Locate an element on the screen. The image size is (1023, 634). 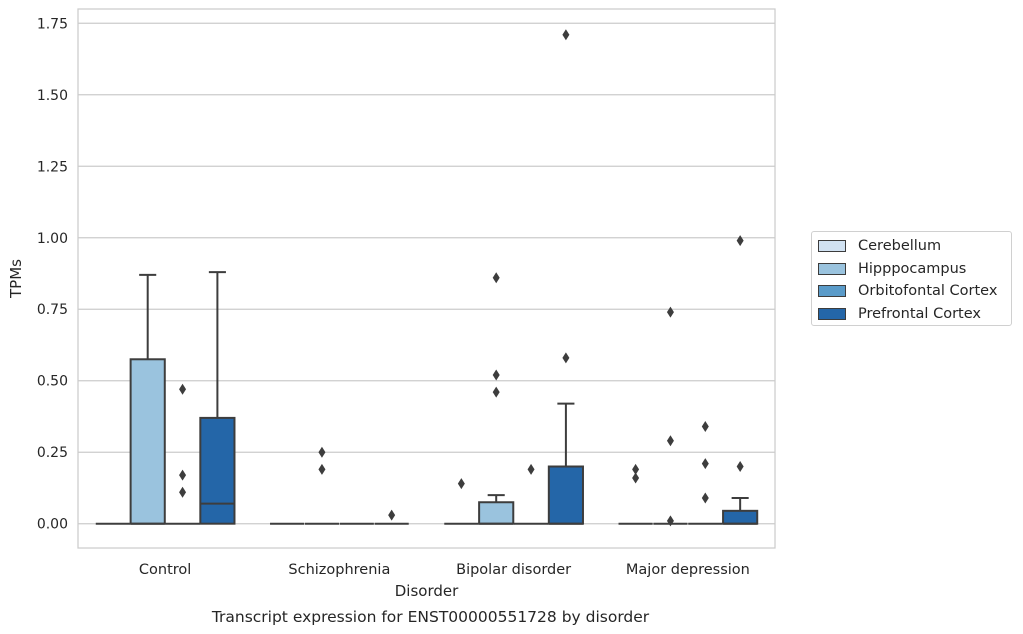
x-tick-label-major-depression: Major depression is located at coordinates (688, 570).